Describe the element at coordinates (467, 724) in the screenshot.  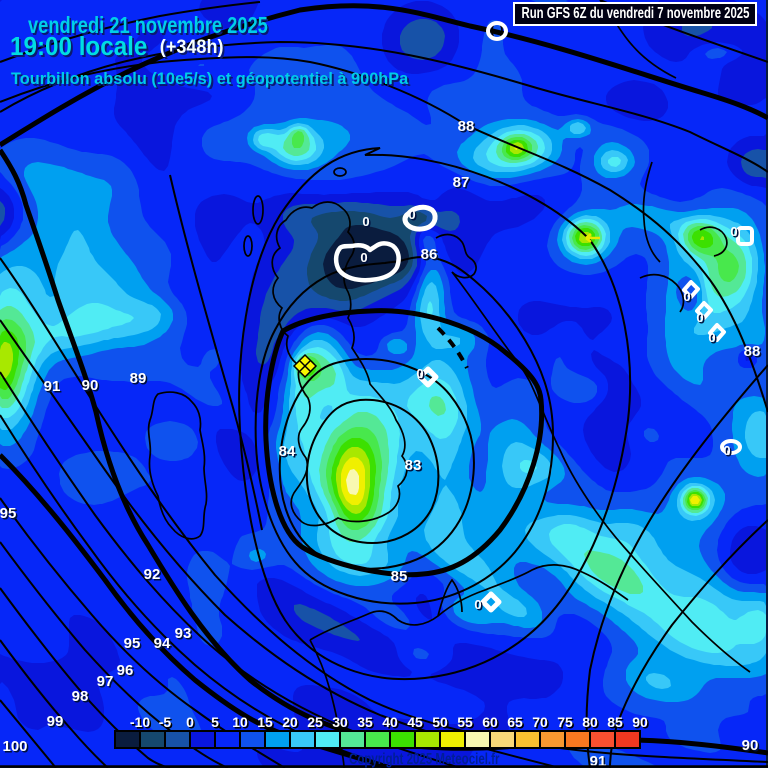
I see `svg-text: 55` at that location.